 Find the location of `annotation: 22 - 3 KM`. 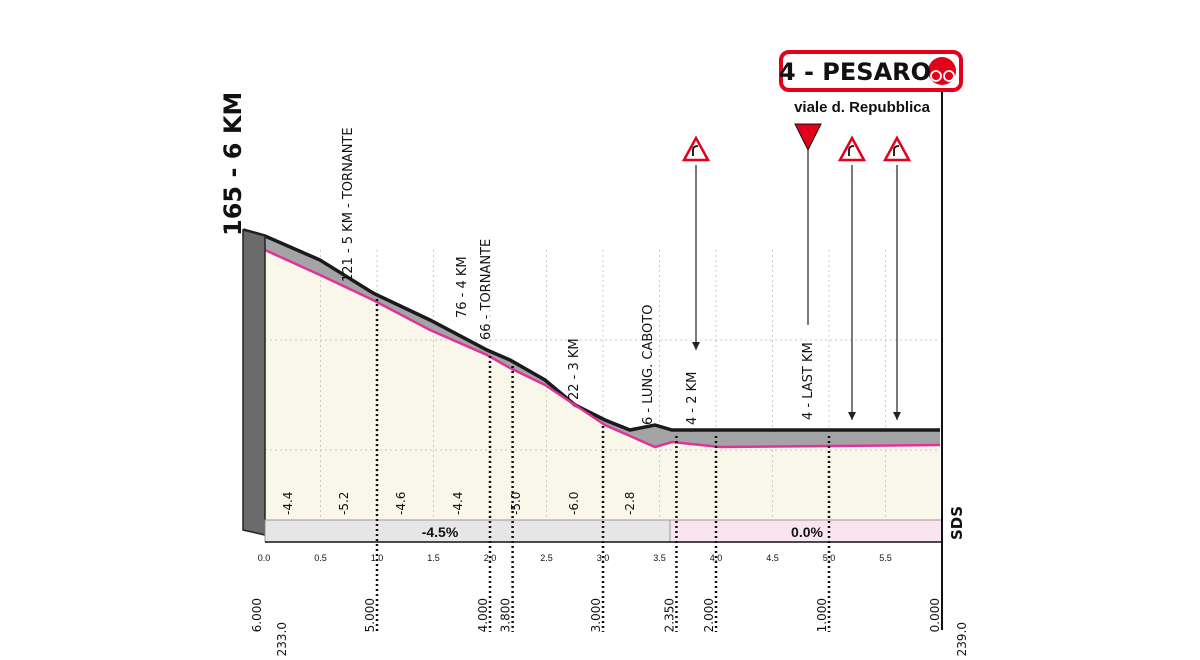

annotation: 22 - 3 KM is located at coordinates (574, 369).